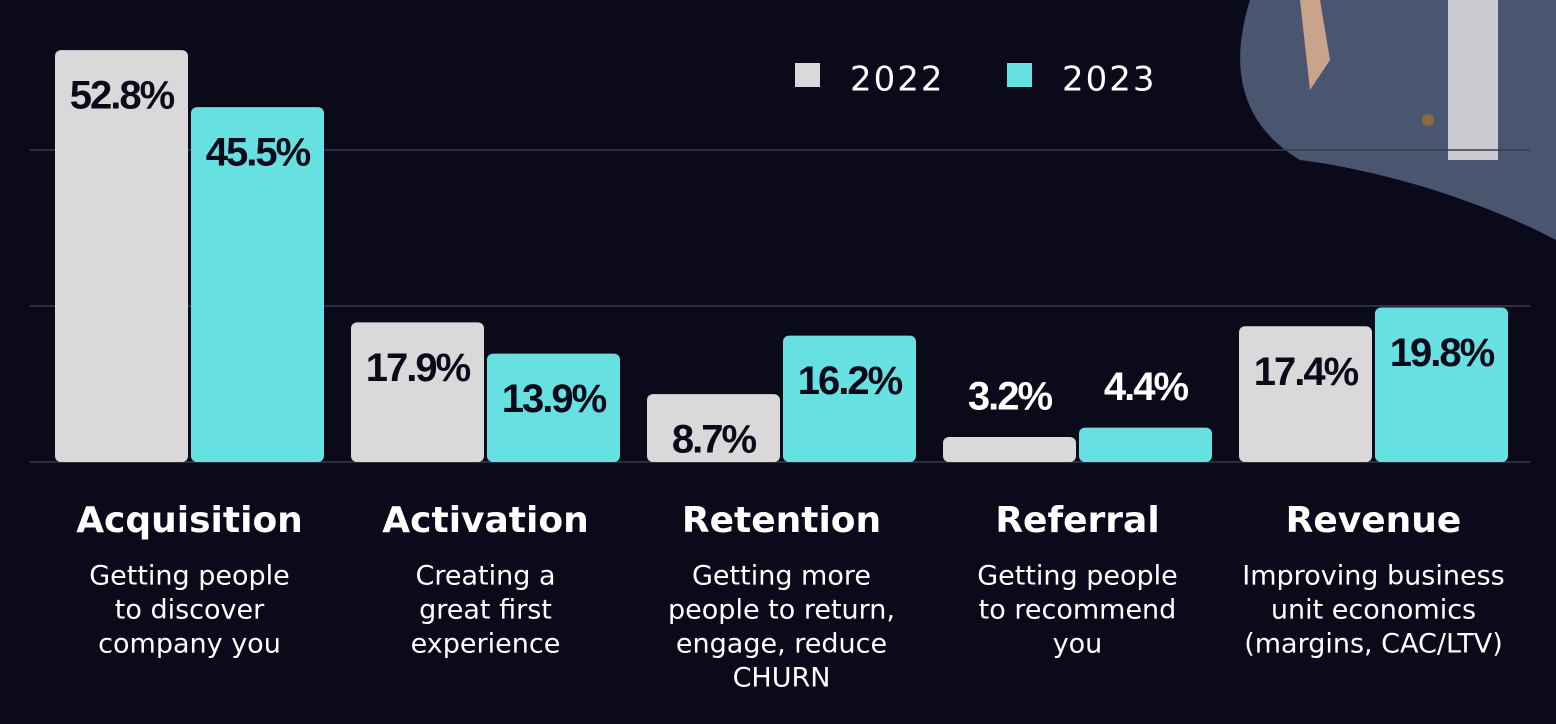 This screenshot has width=1556, height=724. I want to click on legend-label: 2023, so click(1109, 80).